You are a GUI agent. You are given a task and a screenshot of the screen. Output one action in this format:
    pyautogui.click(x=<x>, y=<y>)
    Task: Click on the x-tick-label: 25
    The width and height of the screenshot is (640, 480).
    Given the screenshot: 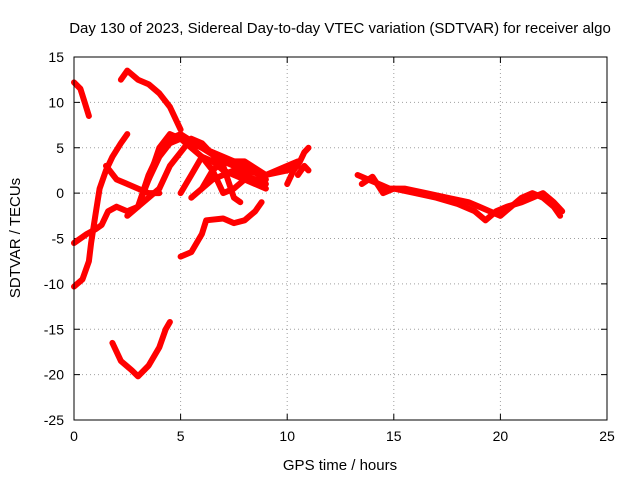 What is the action you would take?
    pyautogui.click(x=607, y=436)
    